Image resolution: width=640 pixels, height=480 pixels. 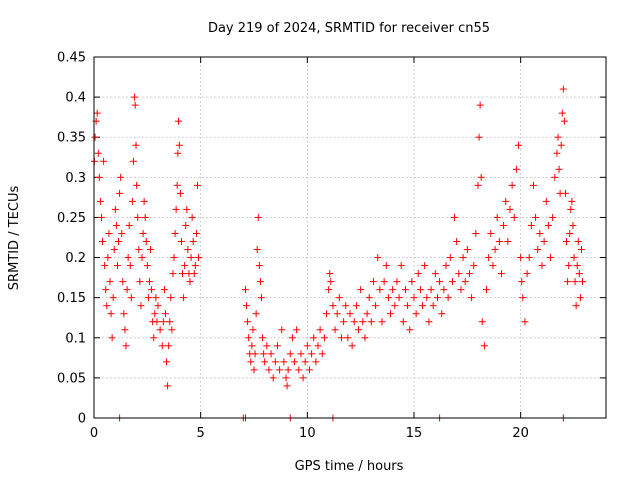 What do you see at coordinates (71, 58) in the screenshot?
I see `y-tick-label: 0.45` at bounding box center [71, 58].